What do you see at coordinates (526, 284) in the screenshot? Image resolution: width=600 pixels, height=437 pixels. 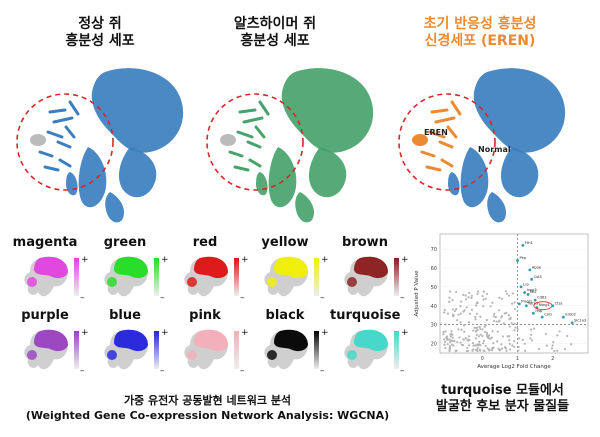 I see `point-label: Lrp` at bounding box center [526, 284].